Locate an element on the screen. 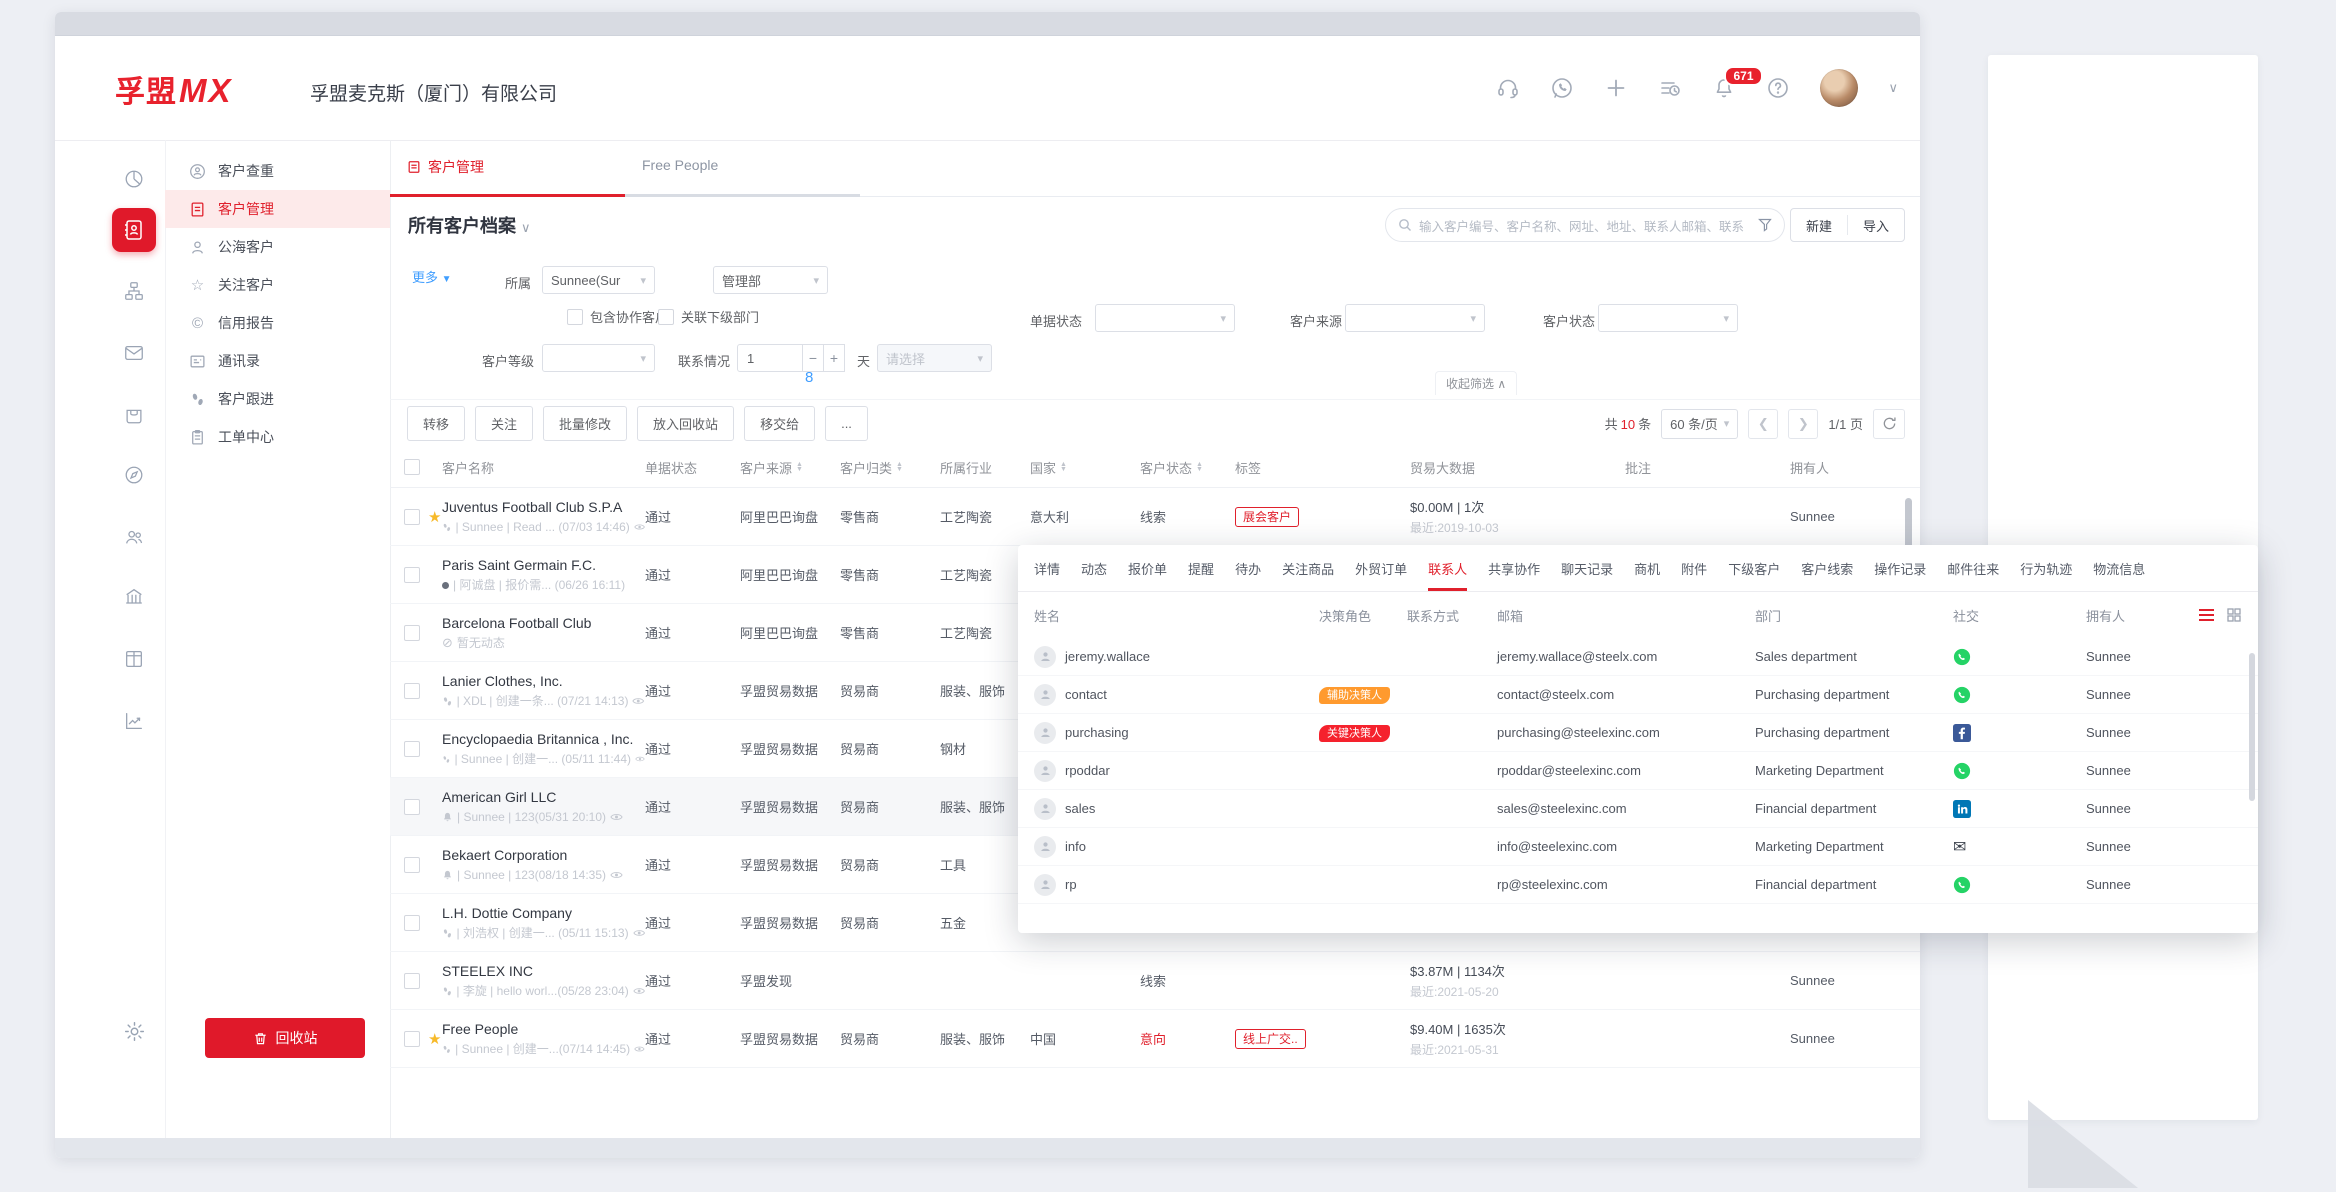 The height and width of the screenshot is (1192, 2336). customer-name: Free People is located at coordinates (480, 1029).